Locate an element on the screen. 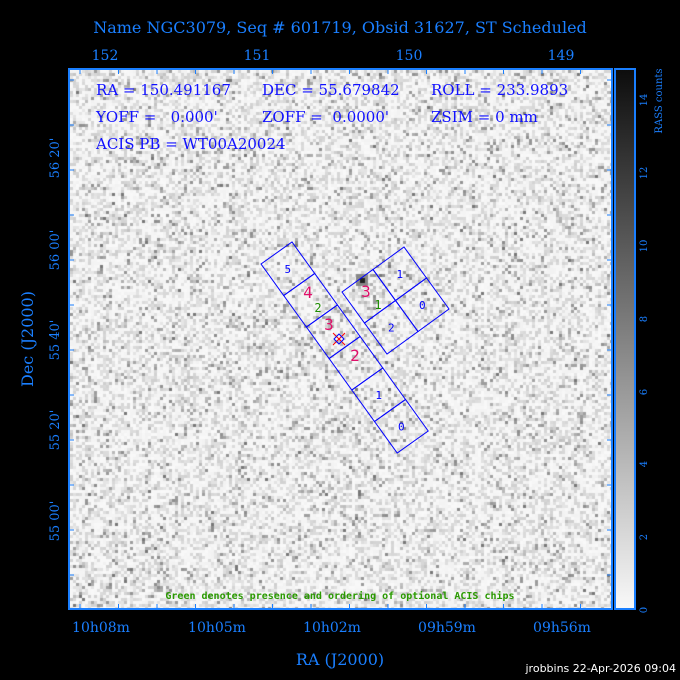 The height and width of the screenshot is (680, 680). top-tick-label: 149 is located at coordinates (561, 56).